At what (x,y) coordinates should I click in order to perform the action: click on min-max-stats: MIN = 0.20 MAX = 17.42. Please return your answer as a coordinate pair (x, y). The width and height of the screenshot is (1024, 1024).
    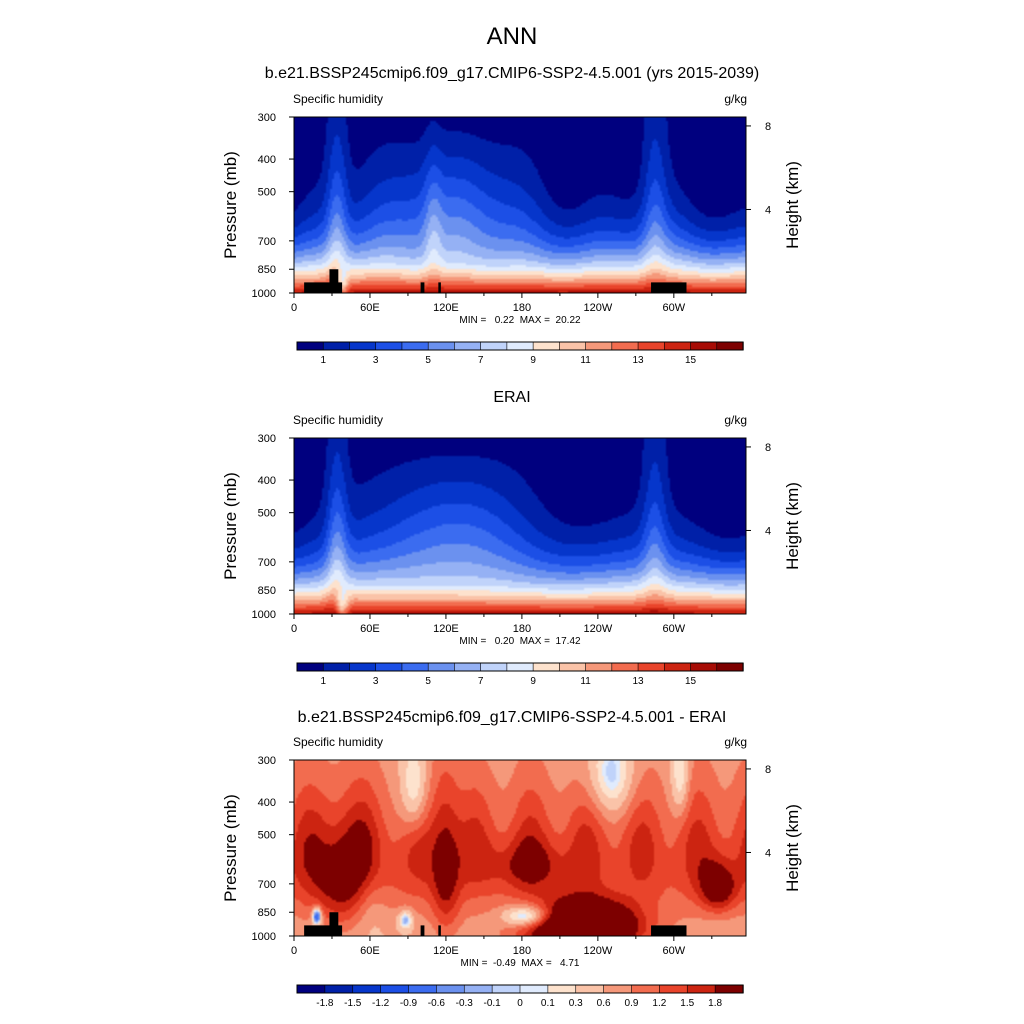
    Looking at the image, I should click on (520, 641).